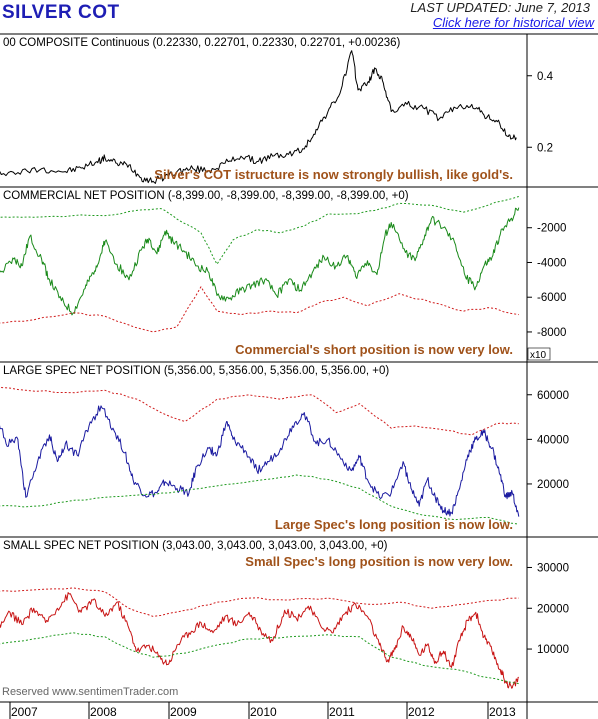 The width and height of the screenshot is (598, 719). I want to click on small_spec-y-tick-label: 10000, so click(553, 650).